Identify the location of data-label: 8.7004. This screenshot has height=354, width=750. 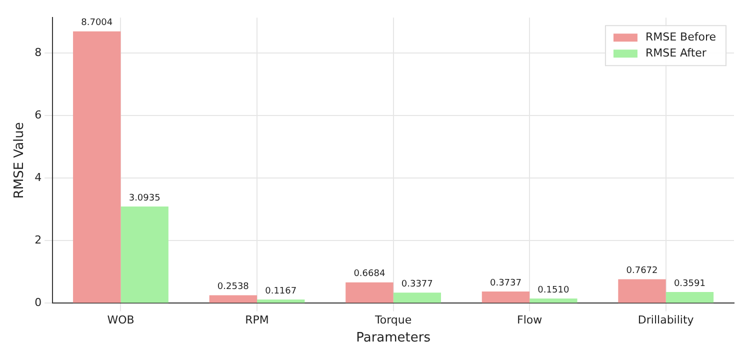
(97, 23).